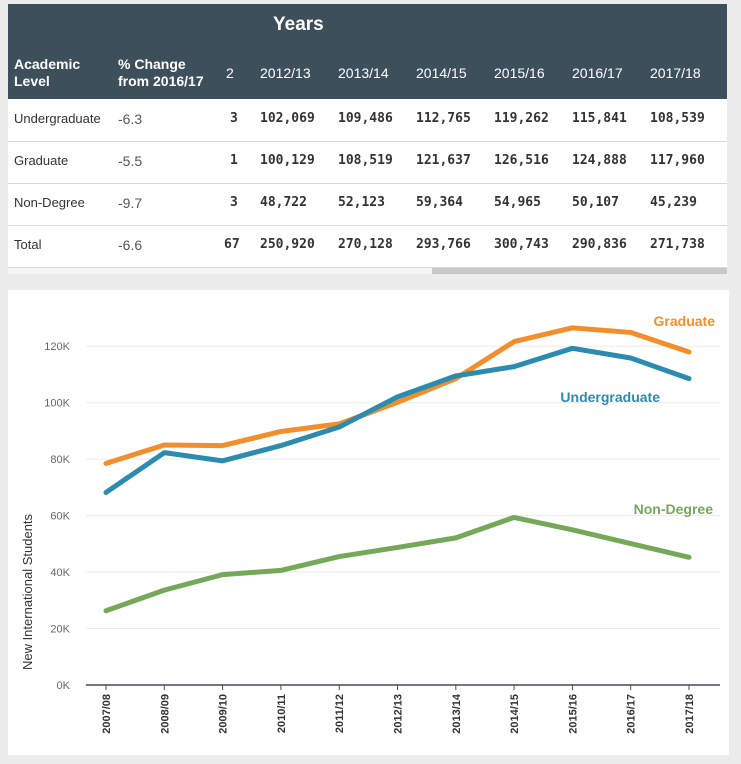  What do you see at coordinates (521, 118) in the screenshot?
I see `row-year-value: 119,262` at bounding box center [521, 118].